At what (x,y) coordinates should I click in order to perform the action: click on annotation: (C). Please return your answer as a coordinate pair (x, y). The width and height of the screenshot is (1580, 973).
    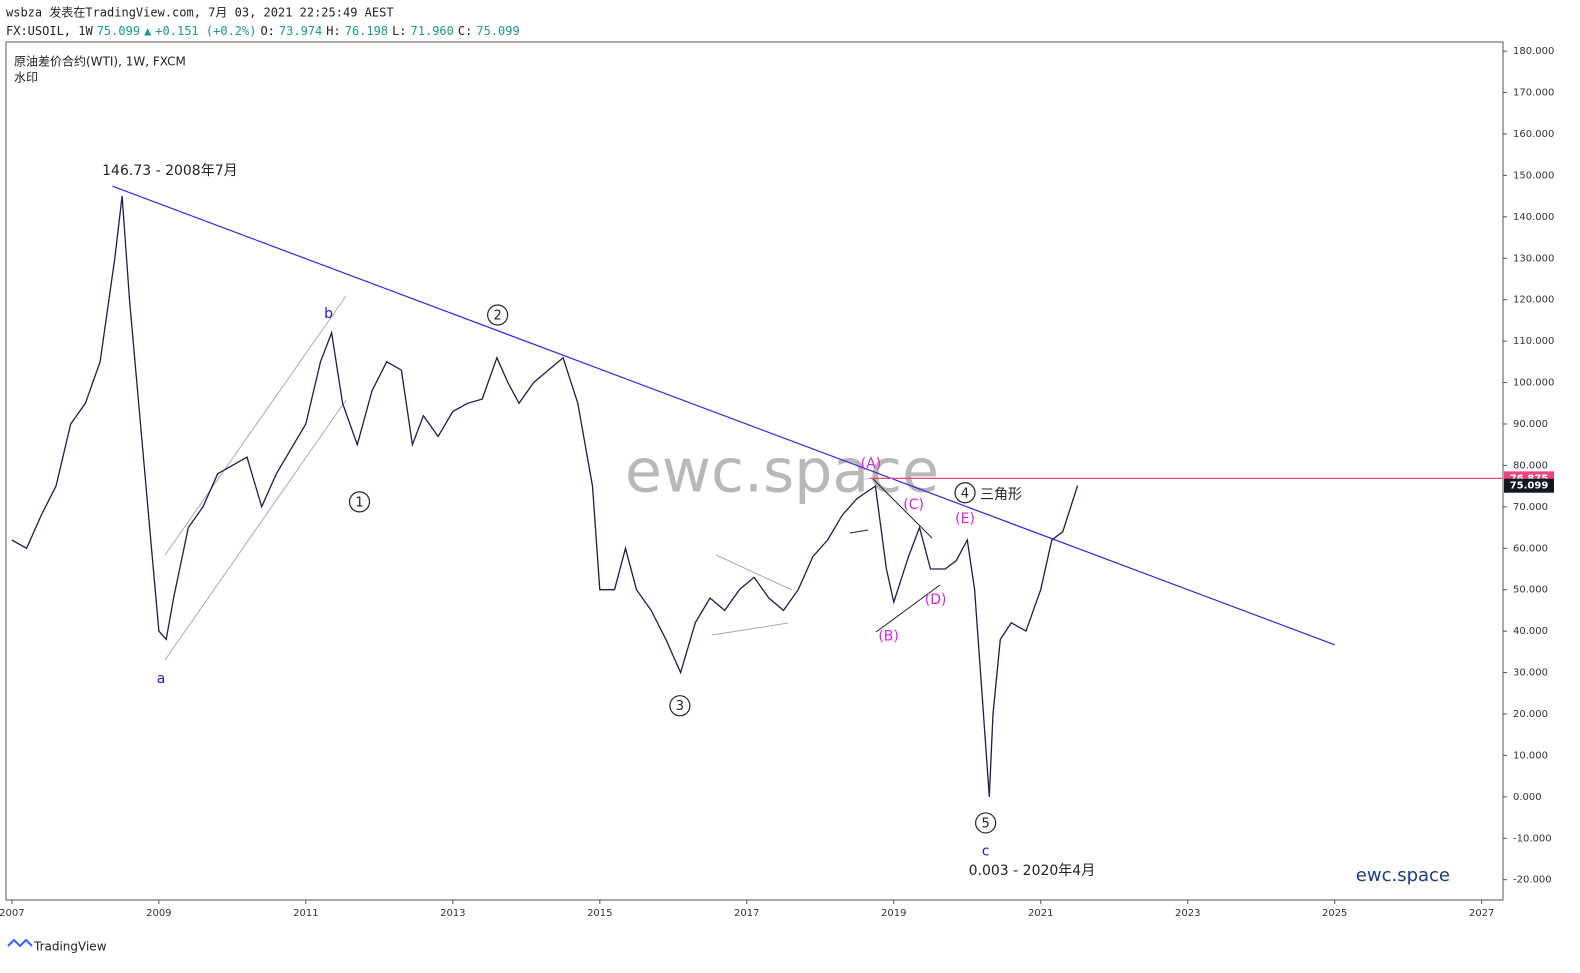
    Looking at the image, I should click on (913, 505).